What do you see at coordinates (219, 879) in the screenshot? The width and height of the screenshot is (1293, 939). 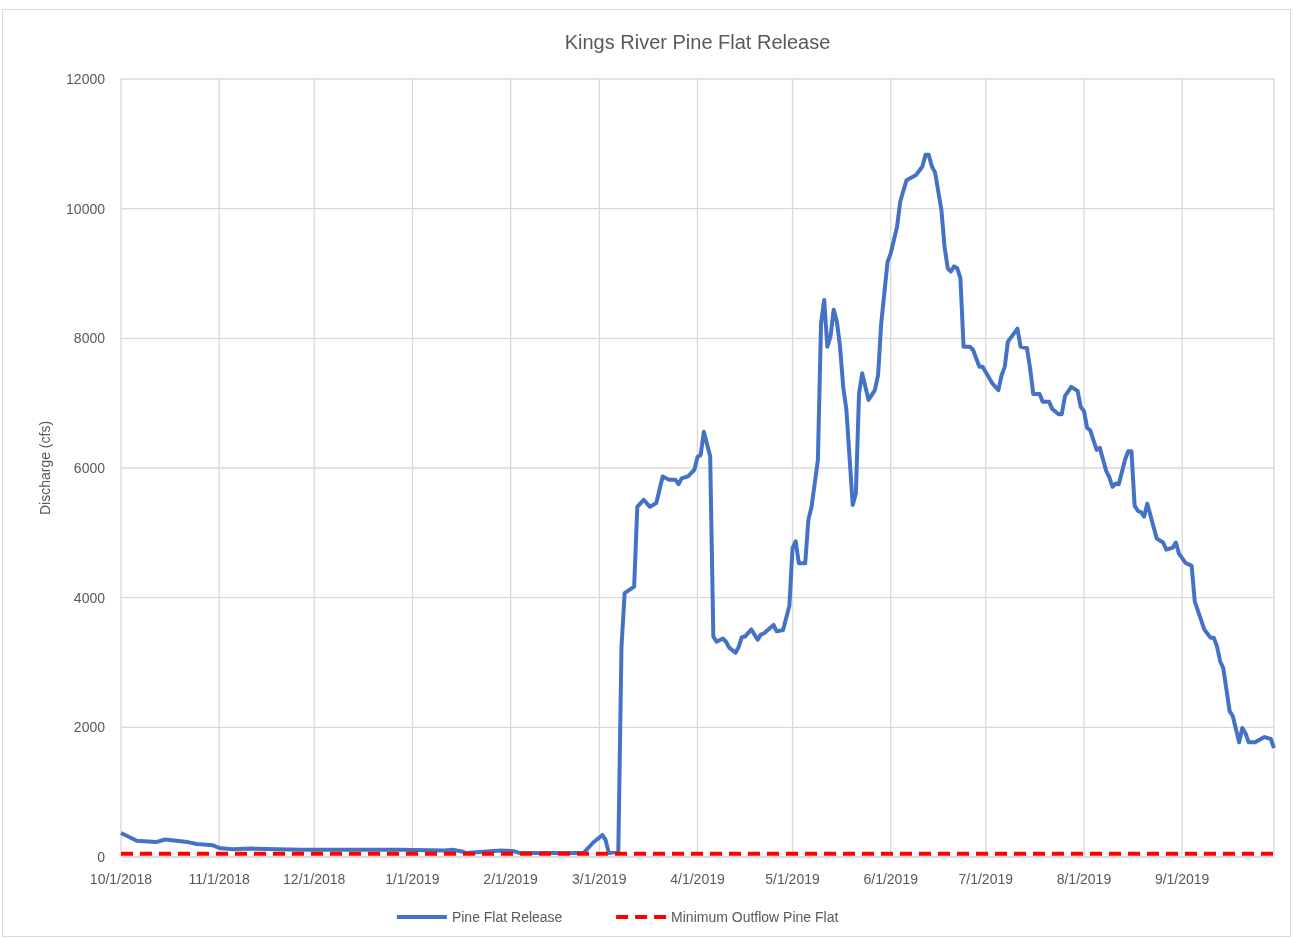 I see `x-tick-label: 11/1/2018` at bounding box center [219, 879].